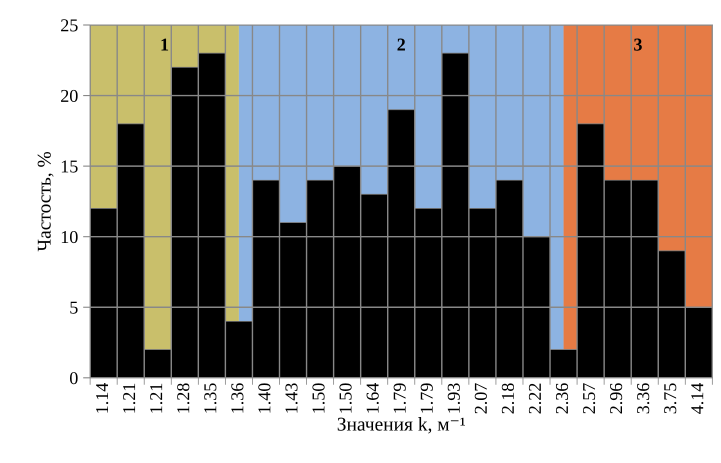 The width and height of the screenshot is (721, 463). I want to click on x-tick-label: 2.36, so click(562, 398).